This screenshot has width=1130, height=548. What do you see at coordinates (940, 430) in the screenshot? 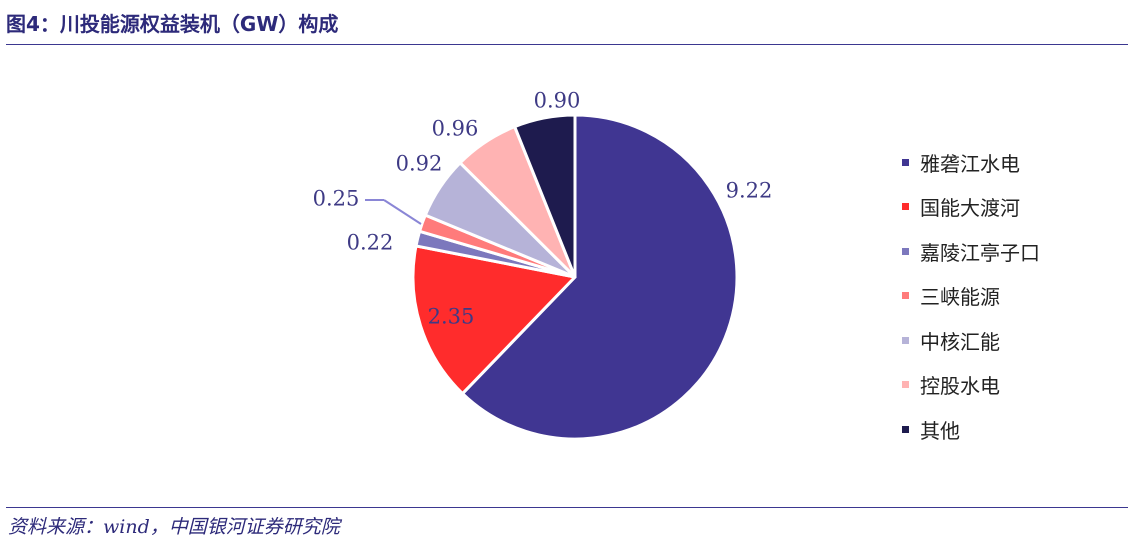
I see `legend-label: 其他` at bounding box center [940, 430].